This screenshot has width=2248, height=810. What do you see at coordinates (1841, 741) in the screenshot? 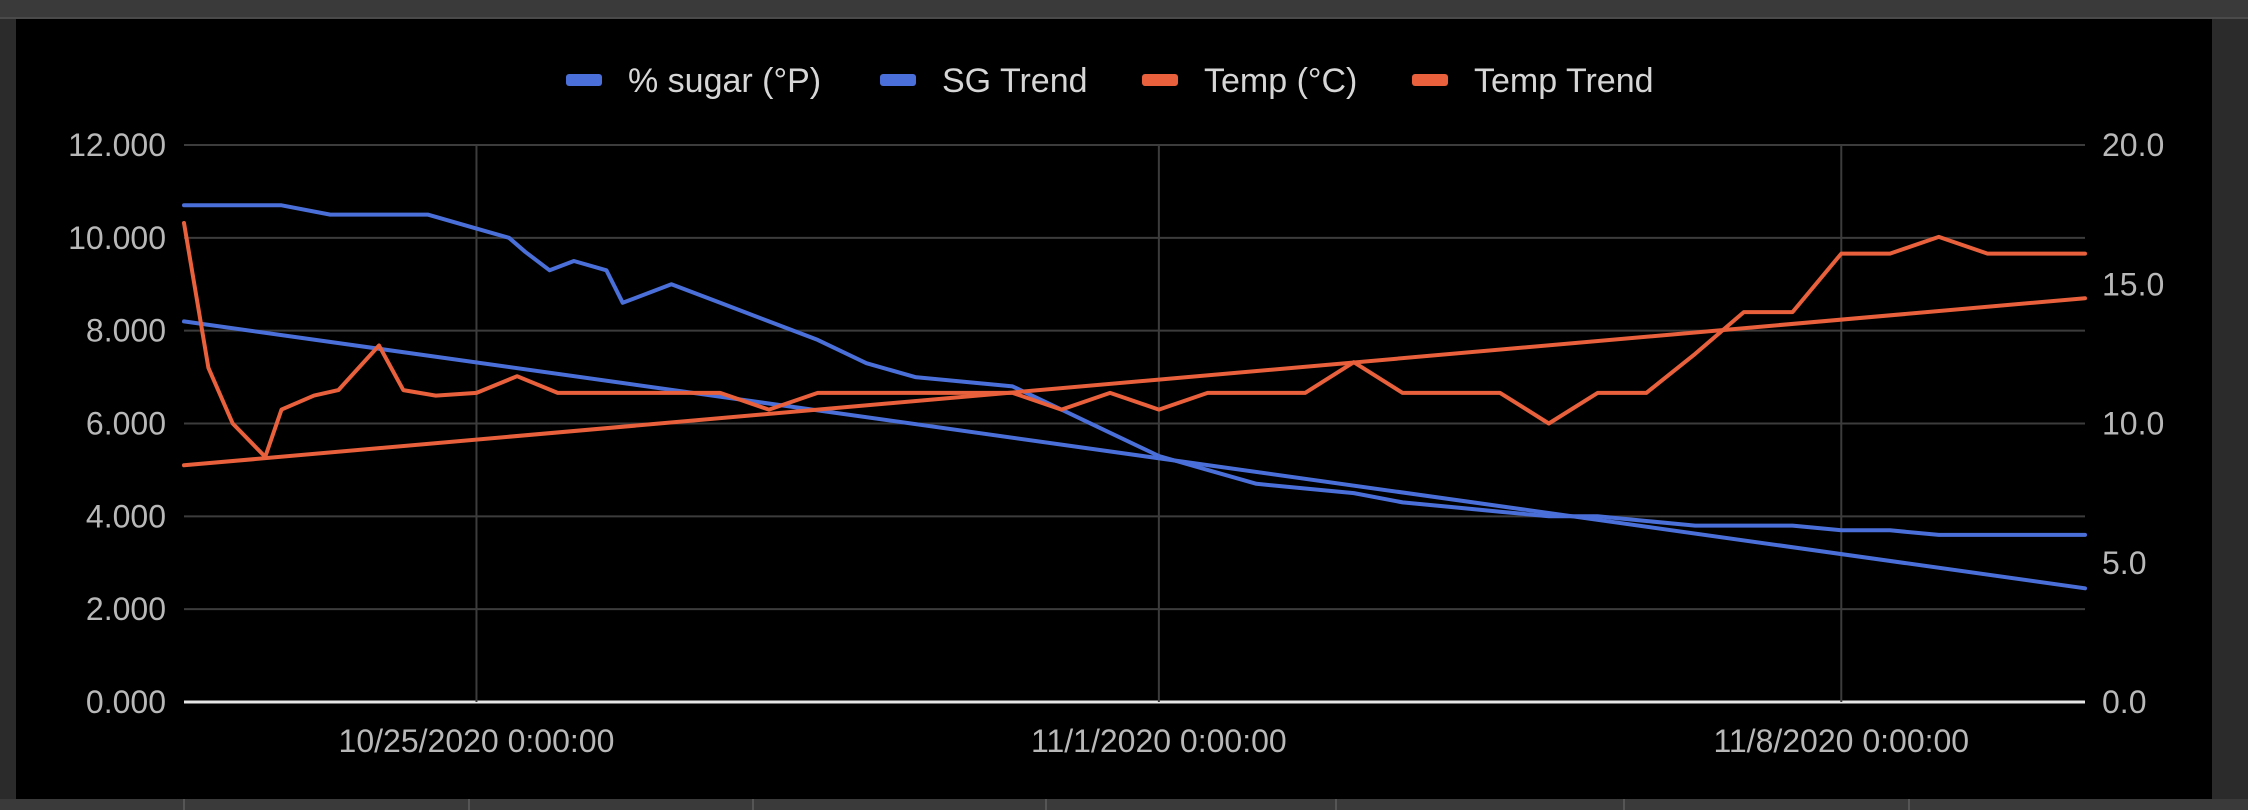
I see `x-tick-label: 11/8/2020 0:00:00` at bounding box center [1841, 741].